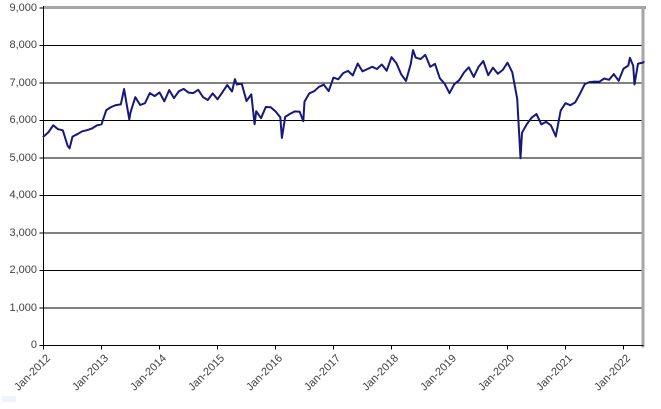 This screenshot has height=409, width=661. I want to click on y-tick-label: 6,000, so click(23, 120).